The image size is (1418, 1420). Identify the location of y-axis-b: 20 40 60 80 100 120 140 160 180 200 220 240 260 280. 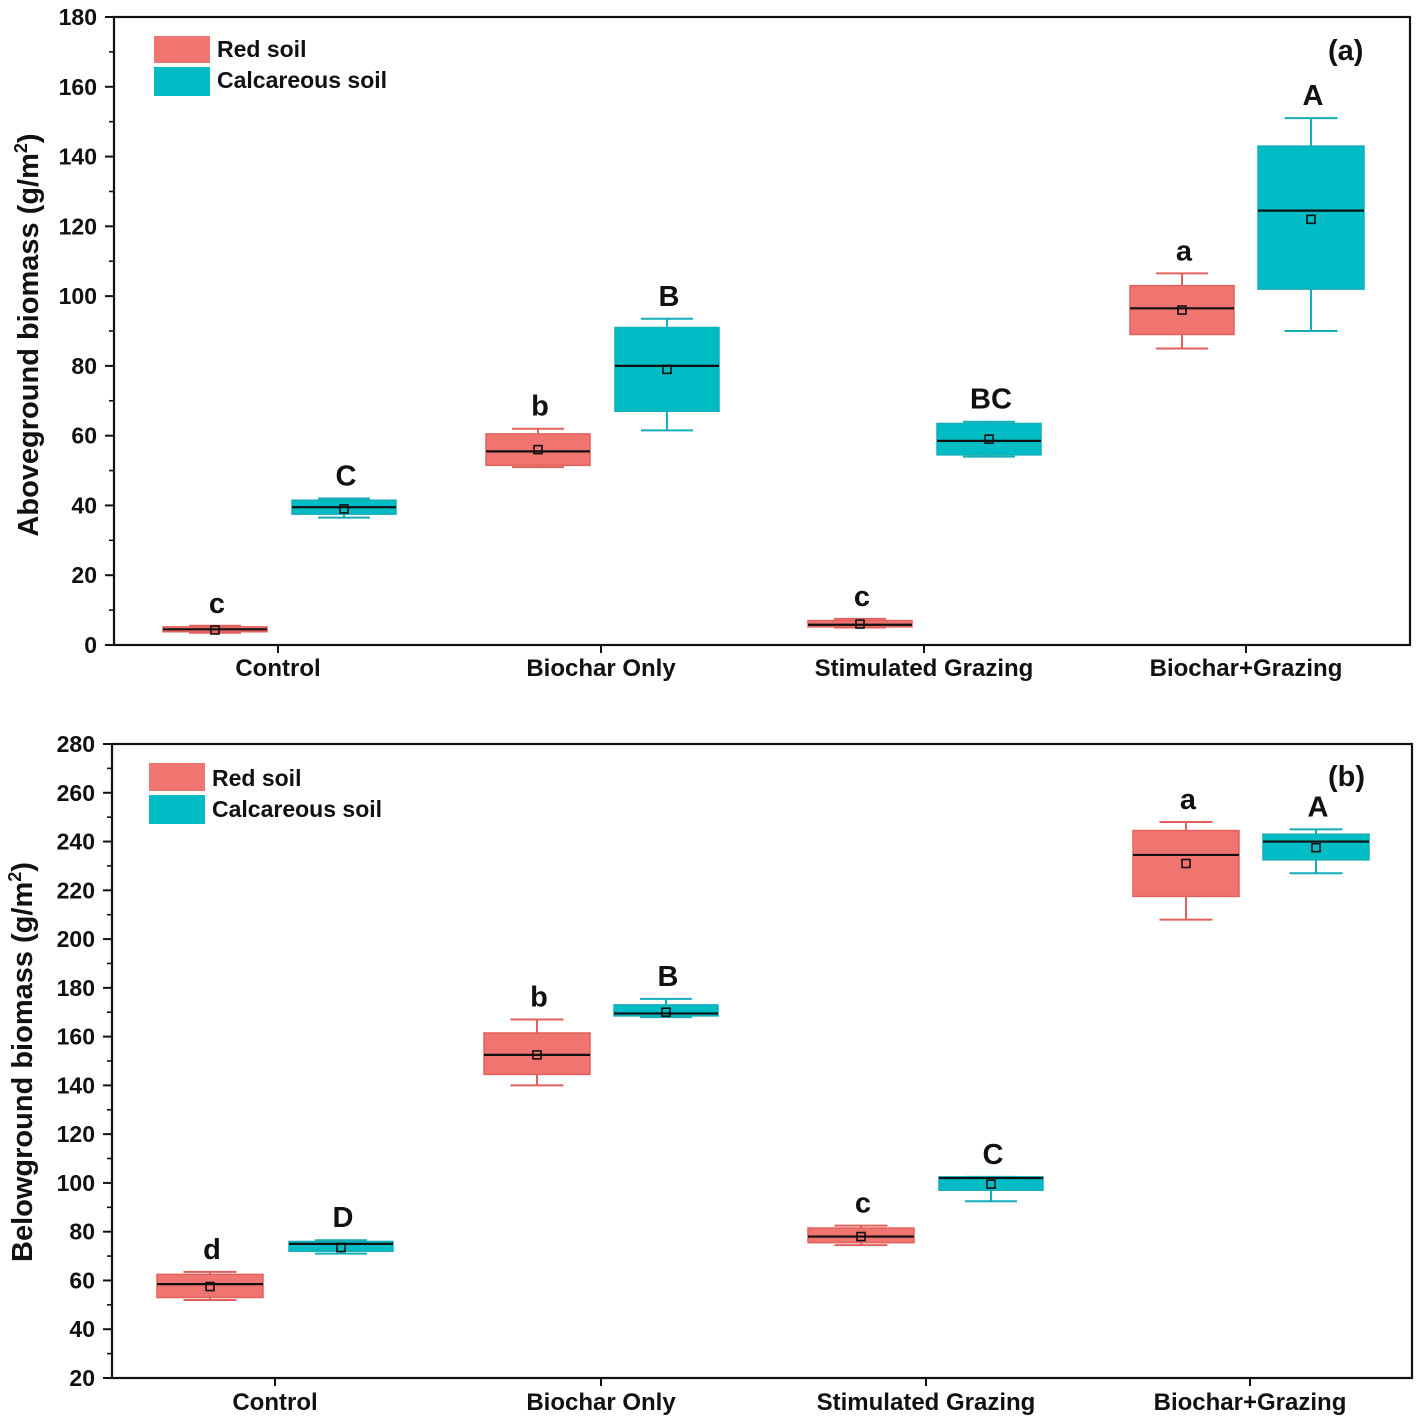
(84, 1061).